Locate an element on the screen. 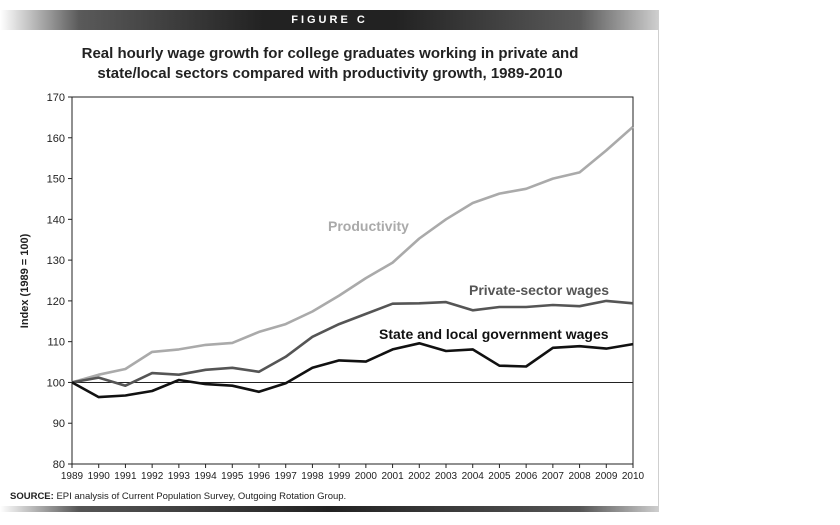 This screenshot has height=525, width=840. y-tick-label: 170 is located at coordinates (56, 98).